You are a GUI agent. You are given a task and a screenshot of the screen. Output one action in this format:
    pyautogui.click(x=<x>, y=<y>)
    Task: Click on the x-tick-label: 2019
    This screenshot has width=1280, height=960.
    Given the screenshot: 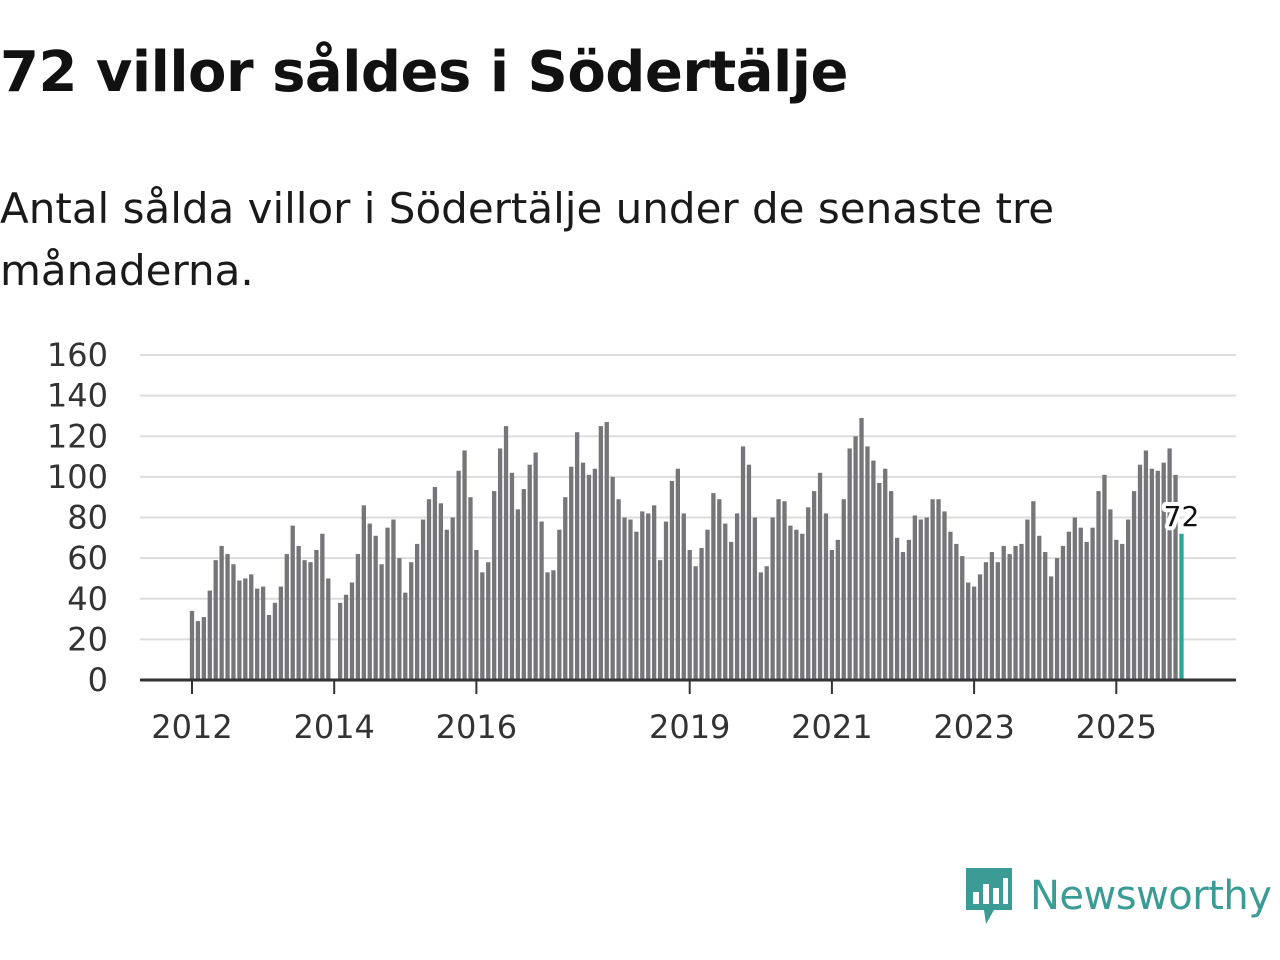 What is the action you would take?
    pyautogui.click(x=689, y=727)
    